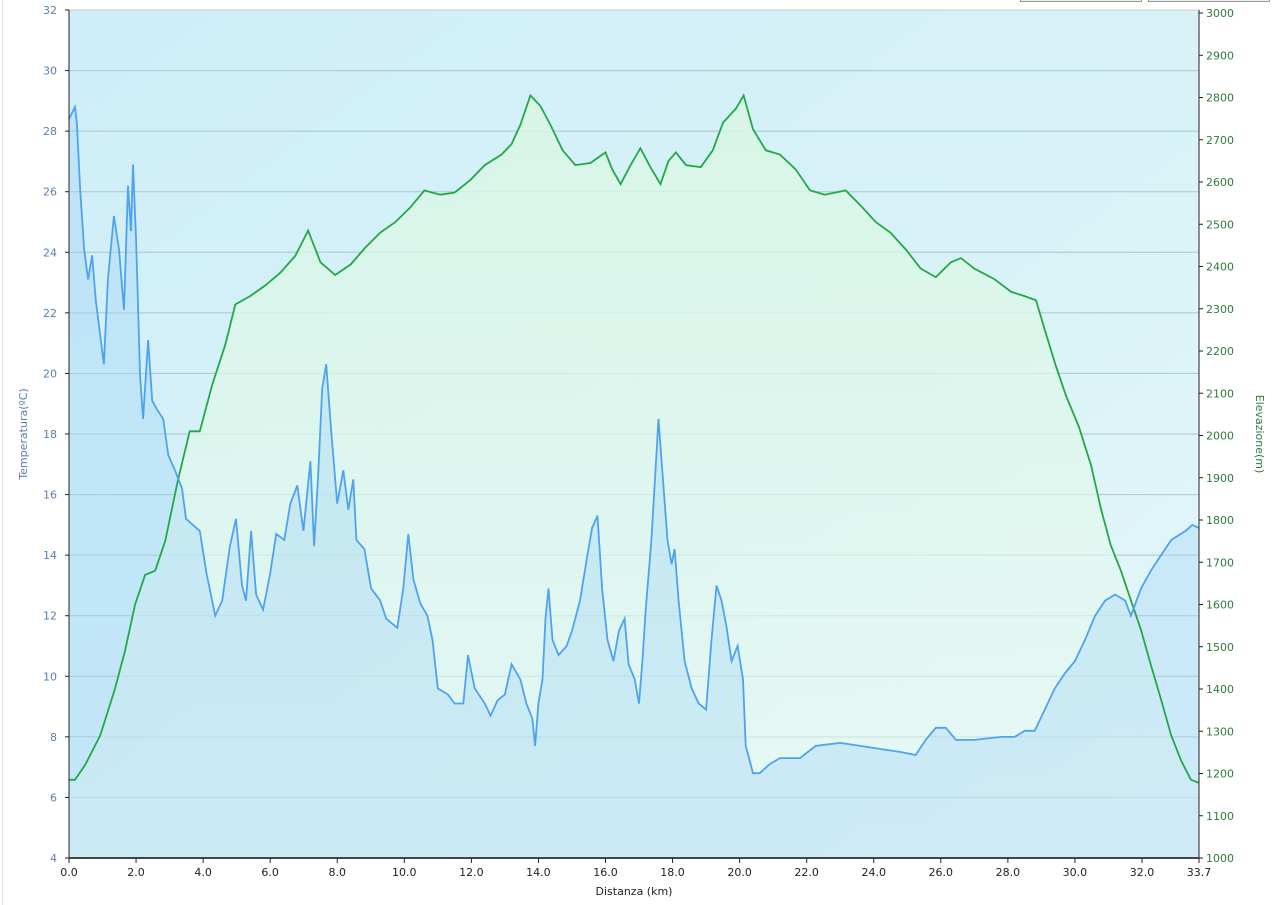  I want to click on y-left-tick-label: 20, so click(50, 373).